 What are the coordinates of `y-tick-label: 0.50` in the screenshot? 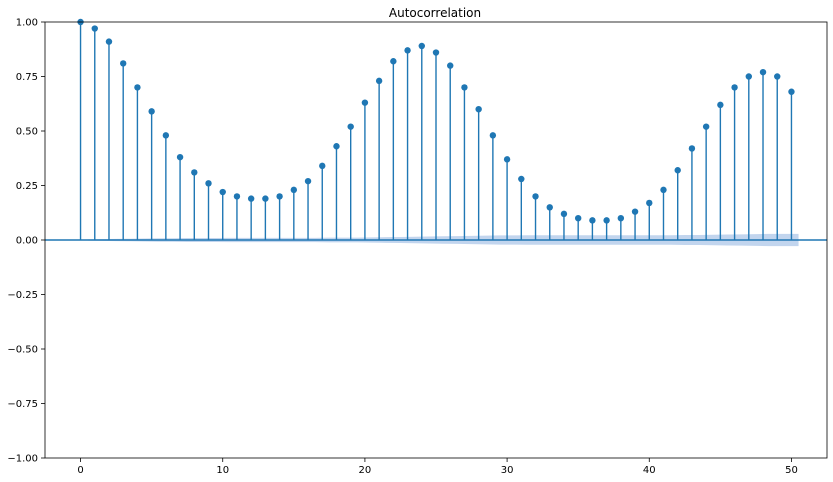 It's located at (27, 132).